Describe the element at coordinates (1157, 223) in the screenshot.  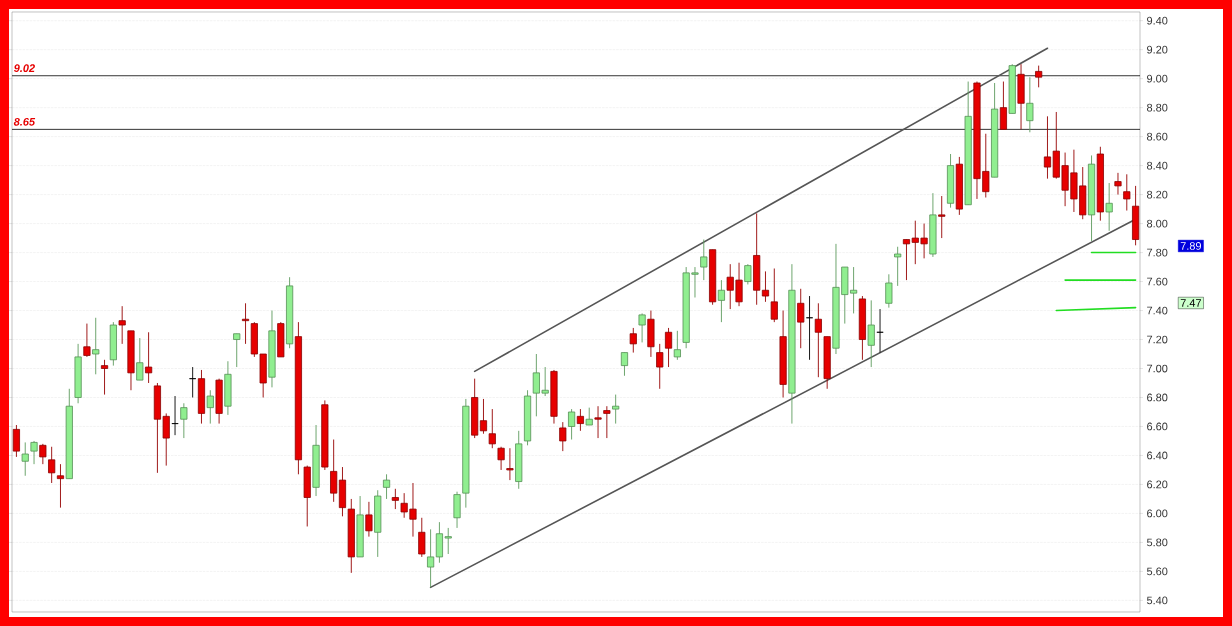
I see `y-tick-label: 8.00` at that location.